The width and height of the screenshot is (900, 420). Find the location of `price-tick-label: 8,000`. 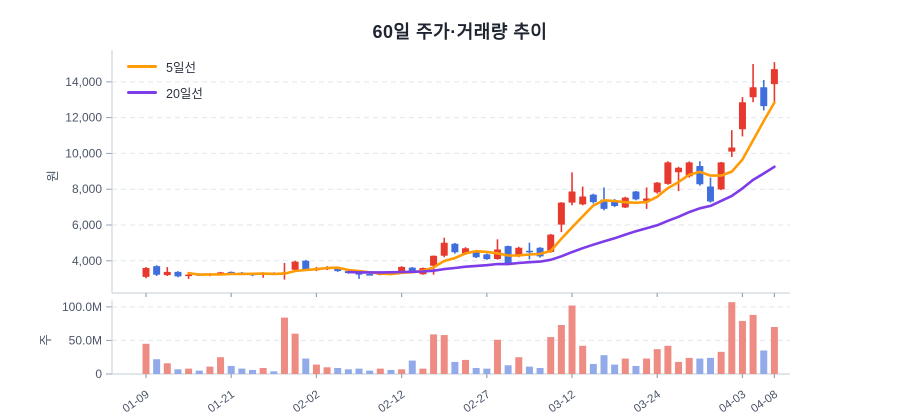

price-tick-label: 8,000 is located at coordinates (87, 189).